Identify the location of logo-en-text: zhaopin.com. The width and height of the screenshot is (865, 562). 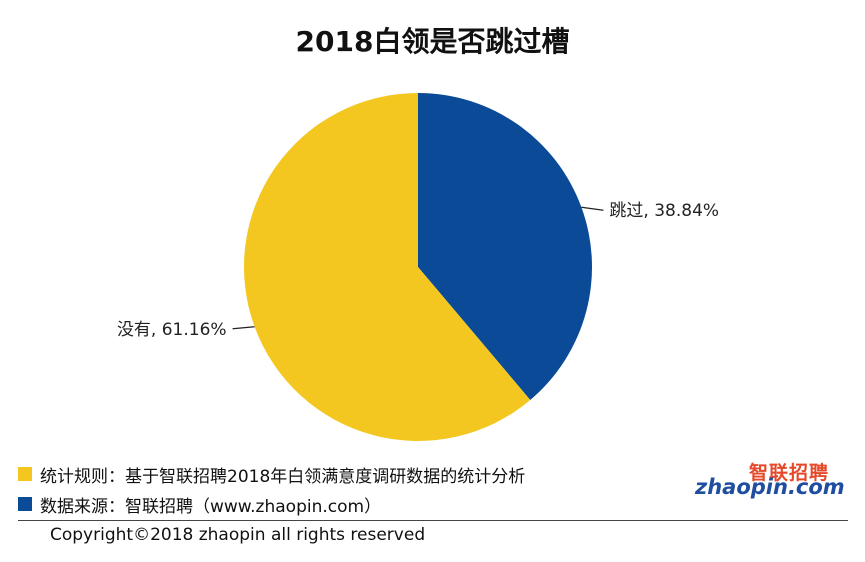
(770, 487).